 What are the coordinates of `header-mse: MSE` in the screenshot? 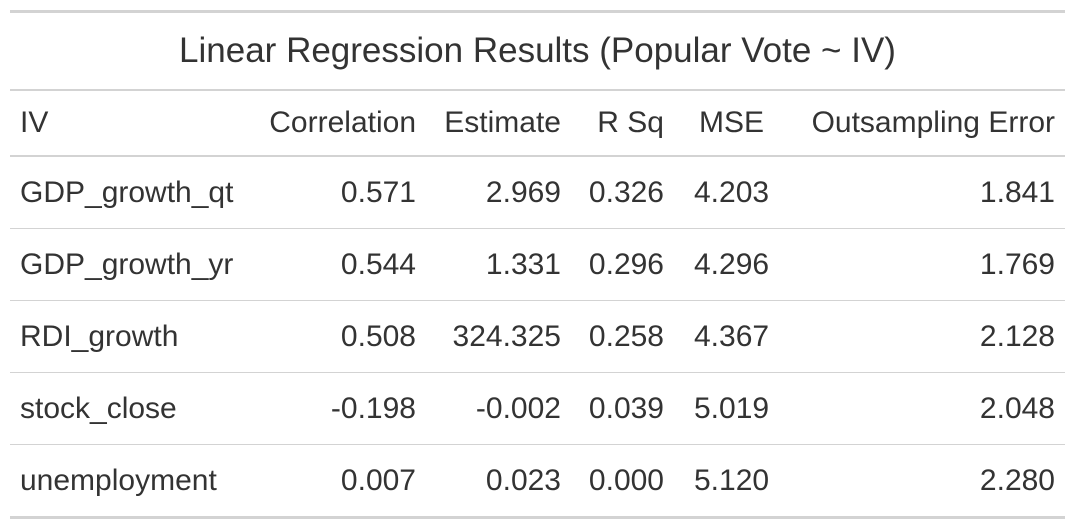 It's located at (724, 124).